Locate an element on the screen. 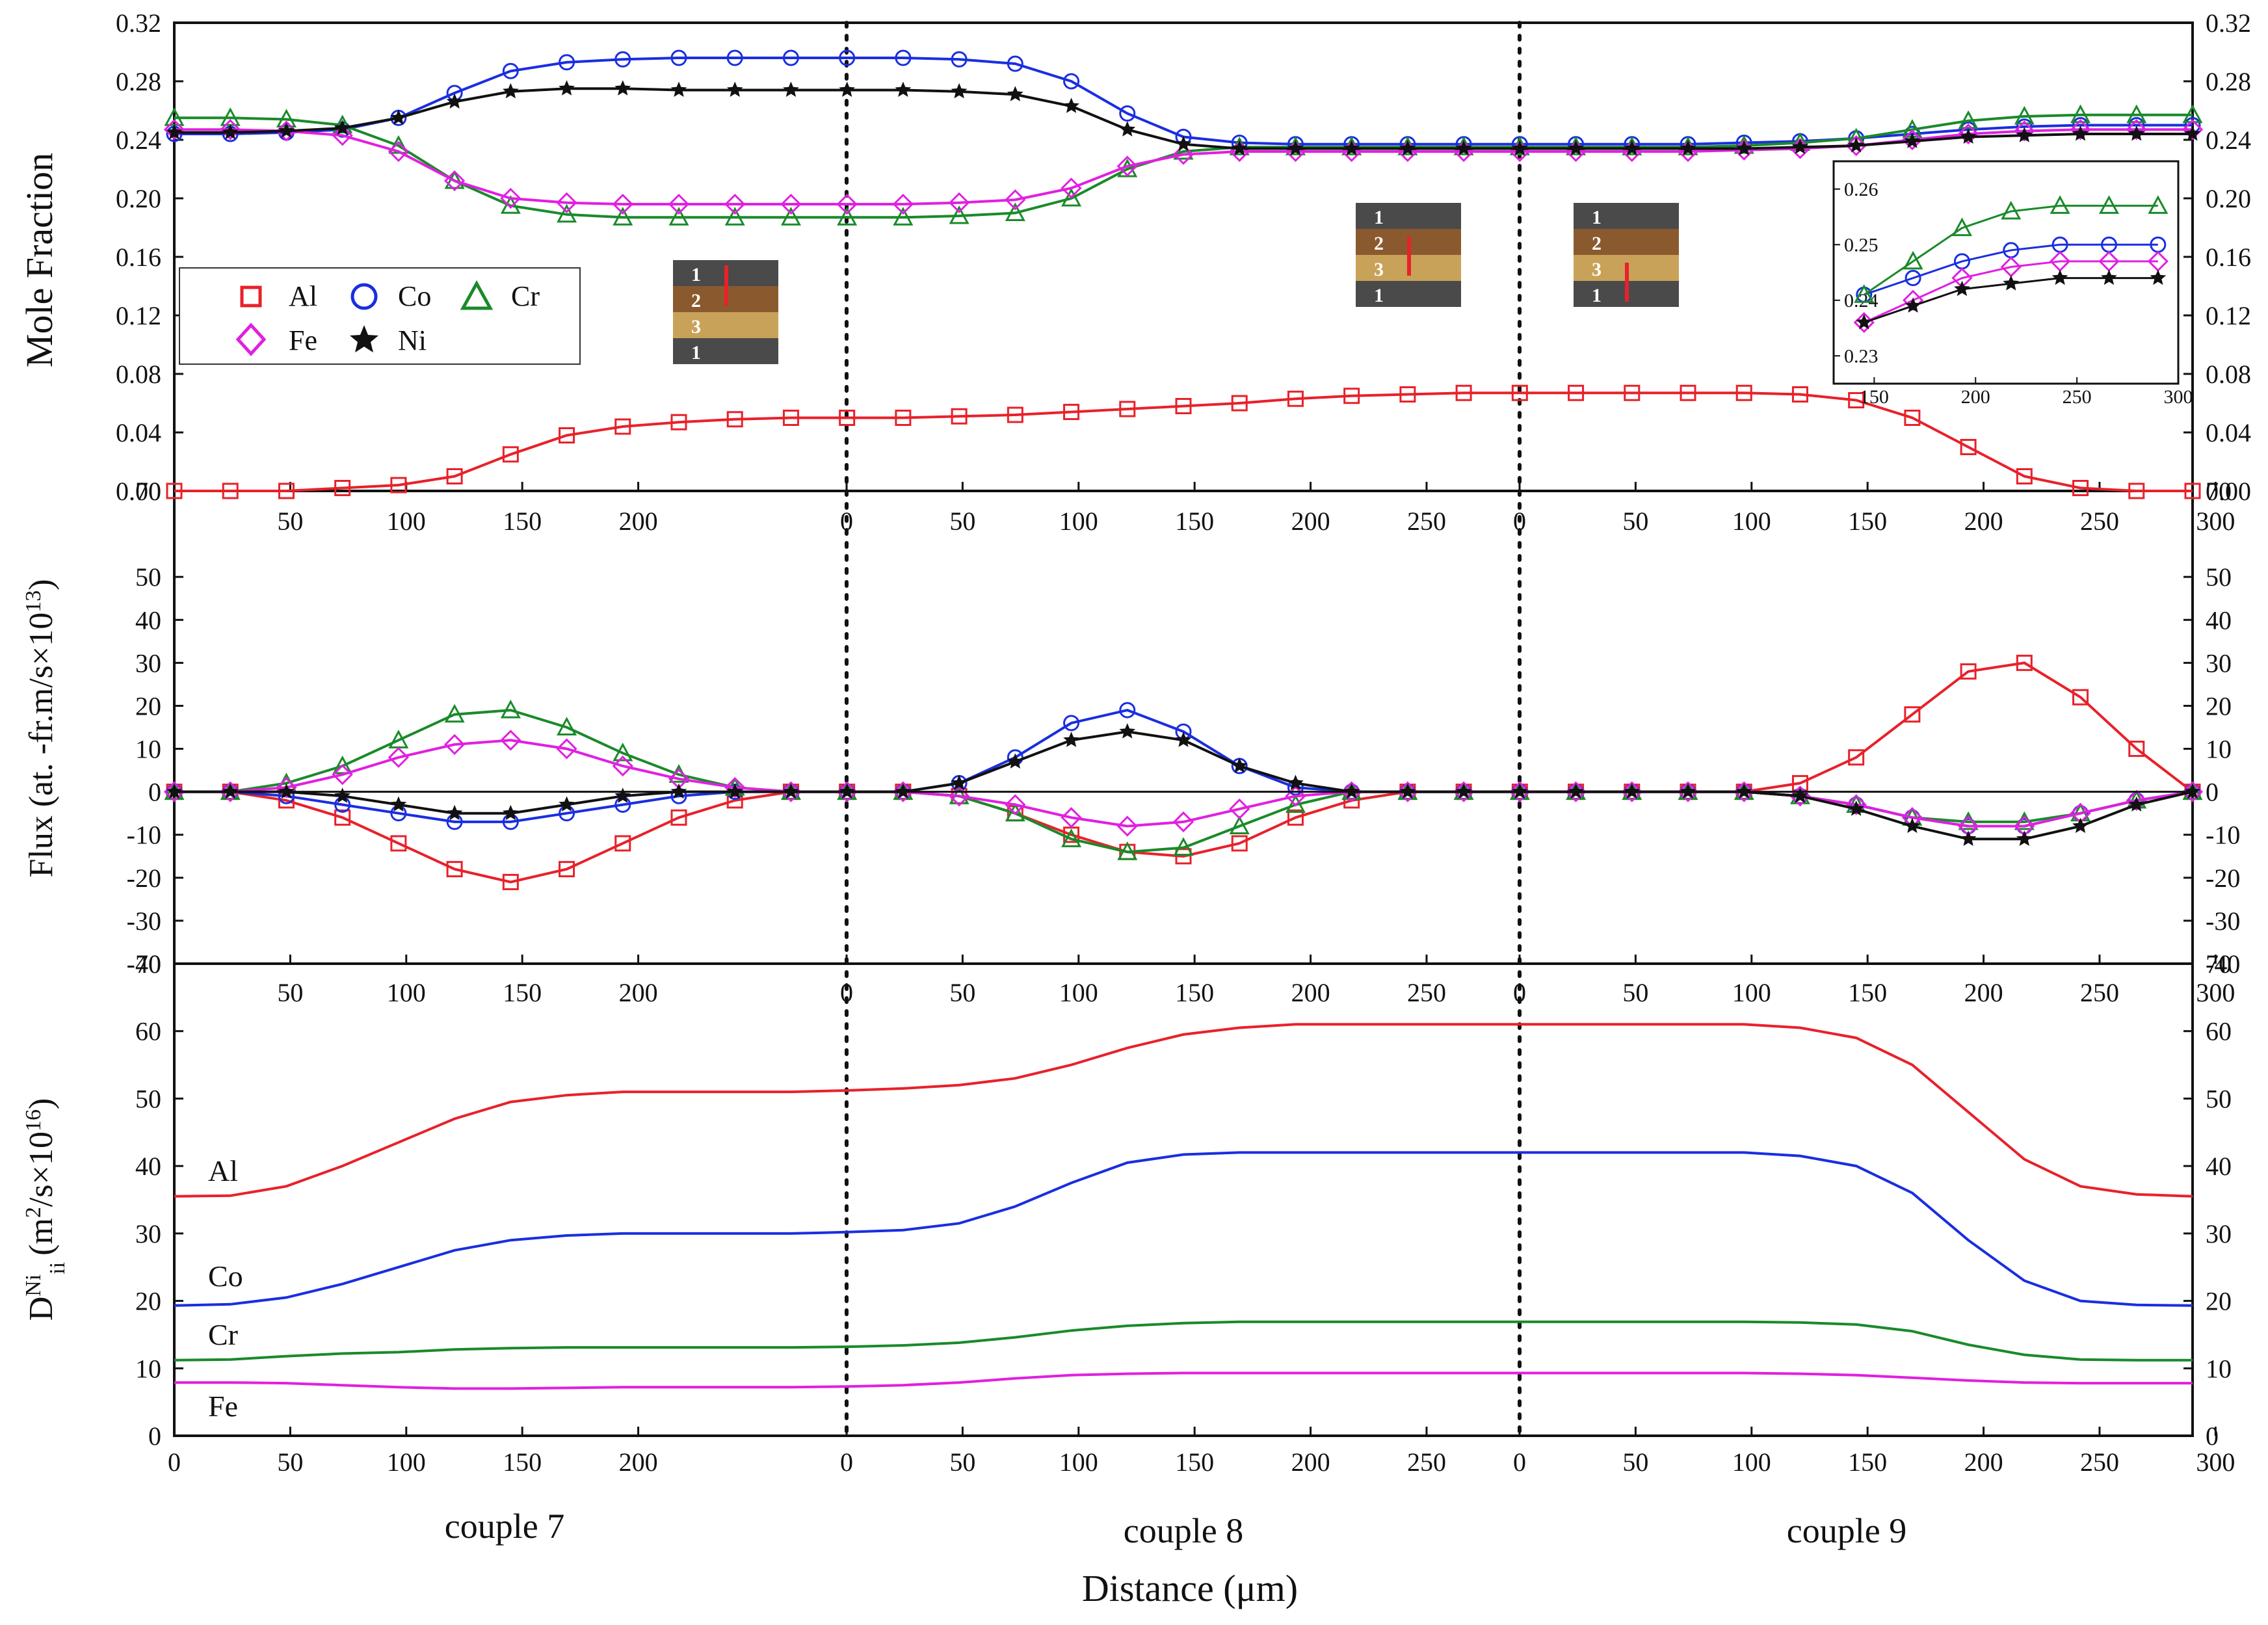 The width and height of the screenshot is (2268, 1625). mole-ytick-label-right: 0.20 is located at coordinates (2228, 198).